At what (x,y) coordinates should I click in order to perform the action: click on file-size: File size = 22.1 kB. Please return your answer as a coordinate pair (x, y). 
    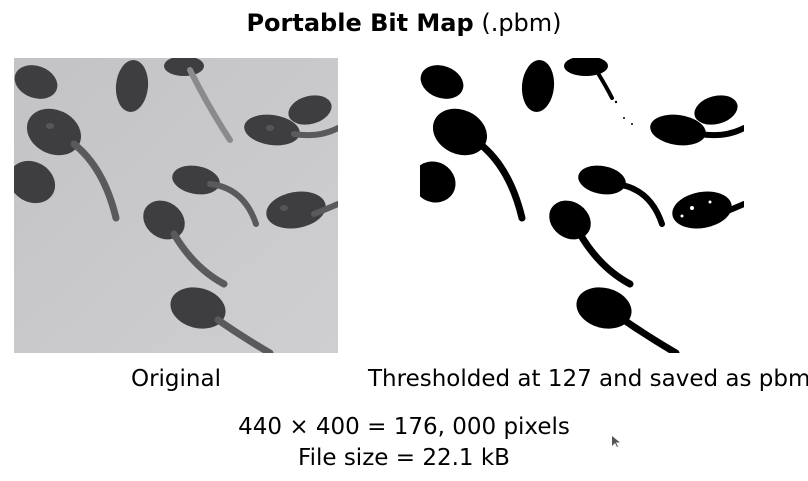
    Looking at the image, I should click on (404, 458).